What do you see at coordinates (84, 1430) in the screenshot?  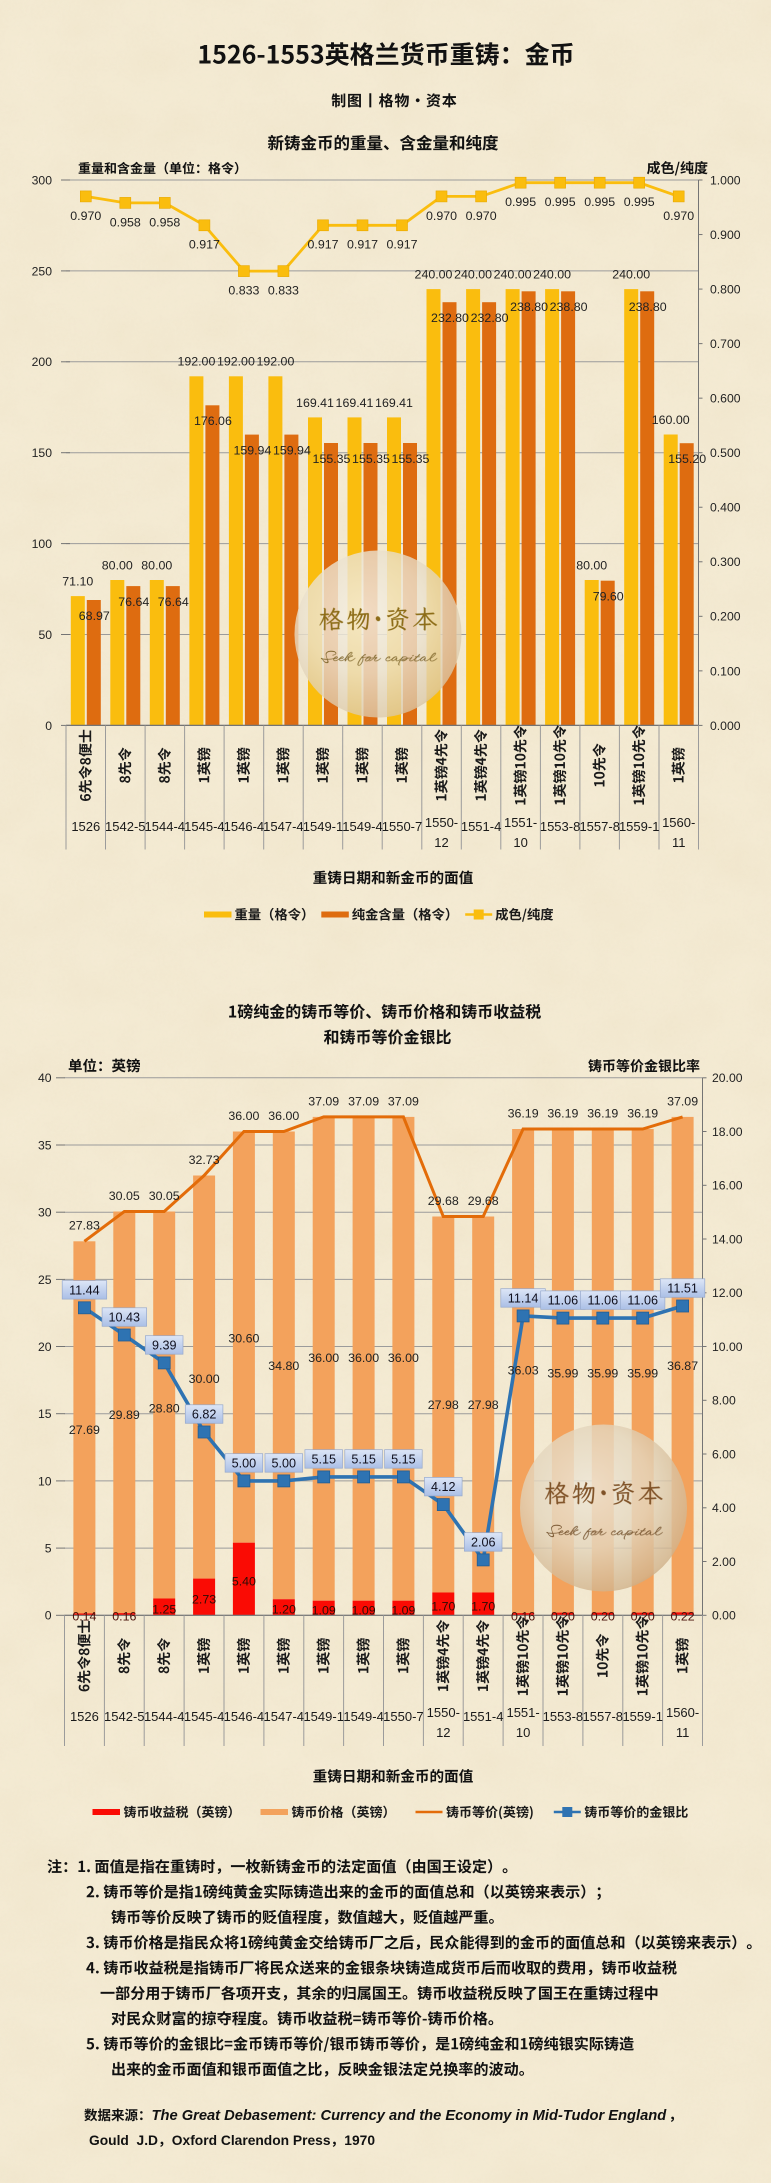 I see `svg-text: 27.69` at bounding box center [84, 1430].